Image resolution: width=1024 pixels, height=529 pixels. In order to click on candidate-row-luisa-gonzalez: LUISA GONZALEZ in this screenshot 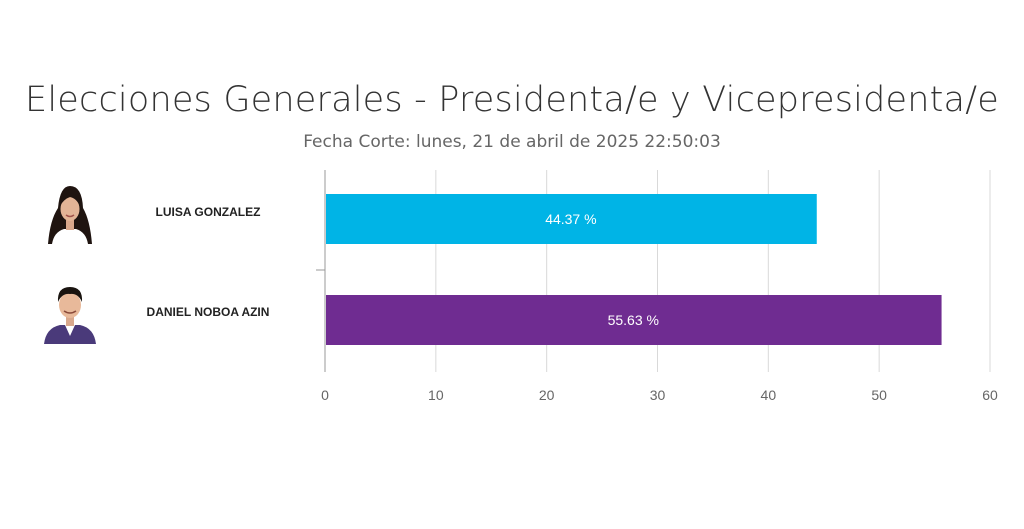, I will do `click(168, 212)`.